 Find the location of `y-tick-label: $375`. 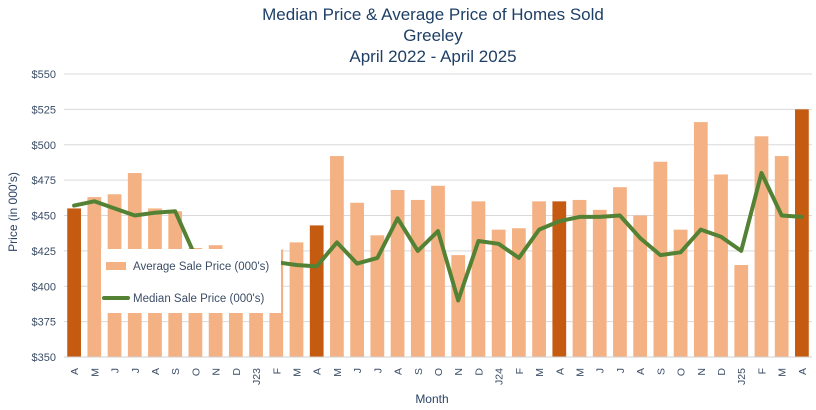

y-tick-label: $375 is located at coordinates (44, 323).